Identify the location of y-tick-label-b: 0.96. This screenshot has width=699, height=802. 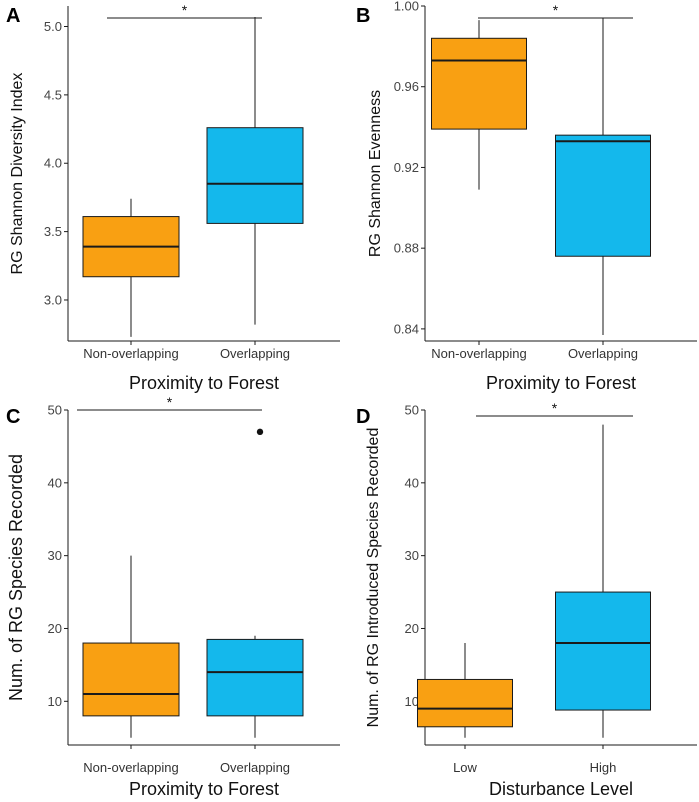
(406, 86).